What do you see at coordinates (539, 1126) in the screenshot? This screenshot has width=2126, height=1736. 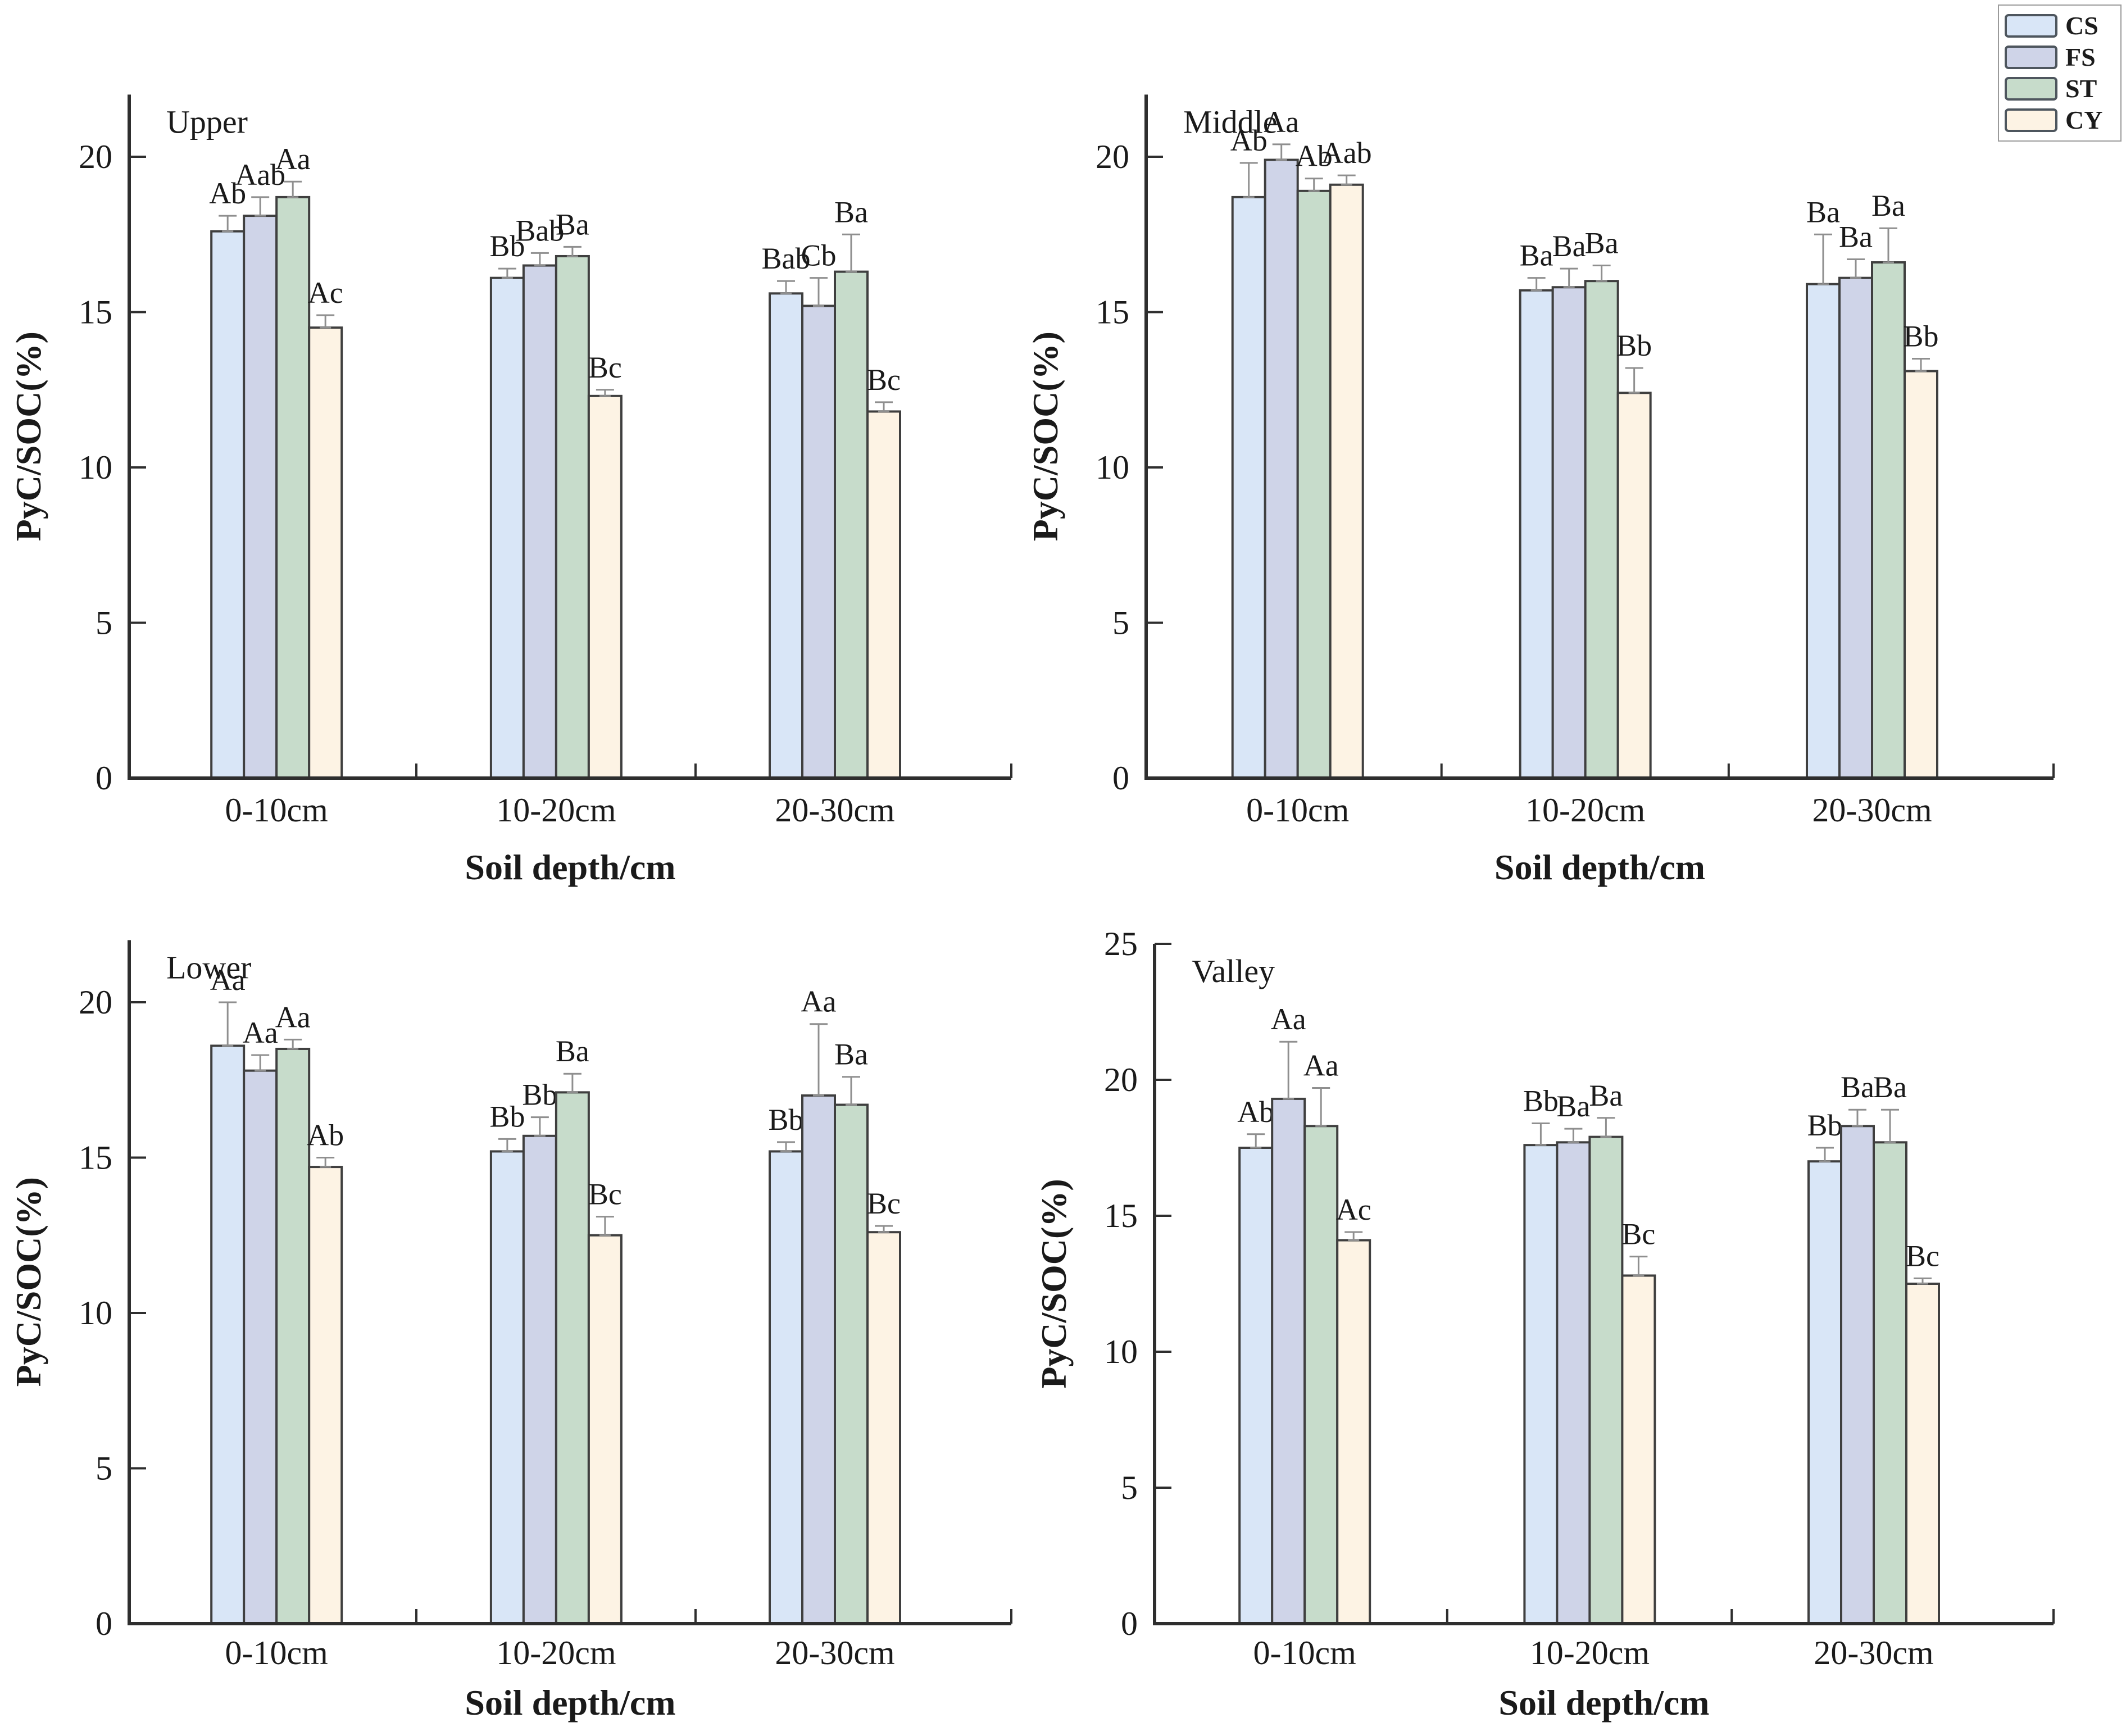 I see `error-bar-lower-FS-10-20cm` at bounding box center [539, 1126].